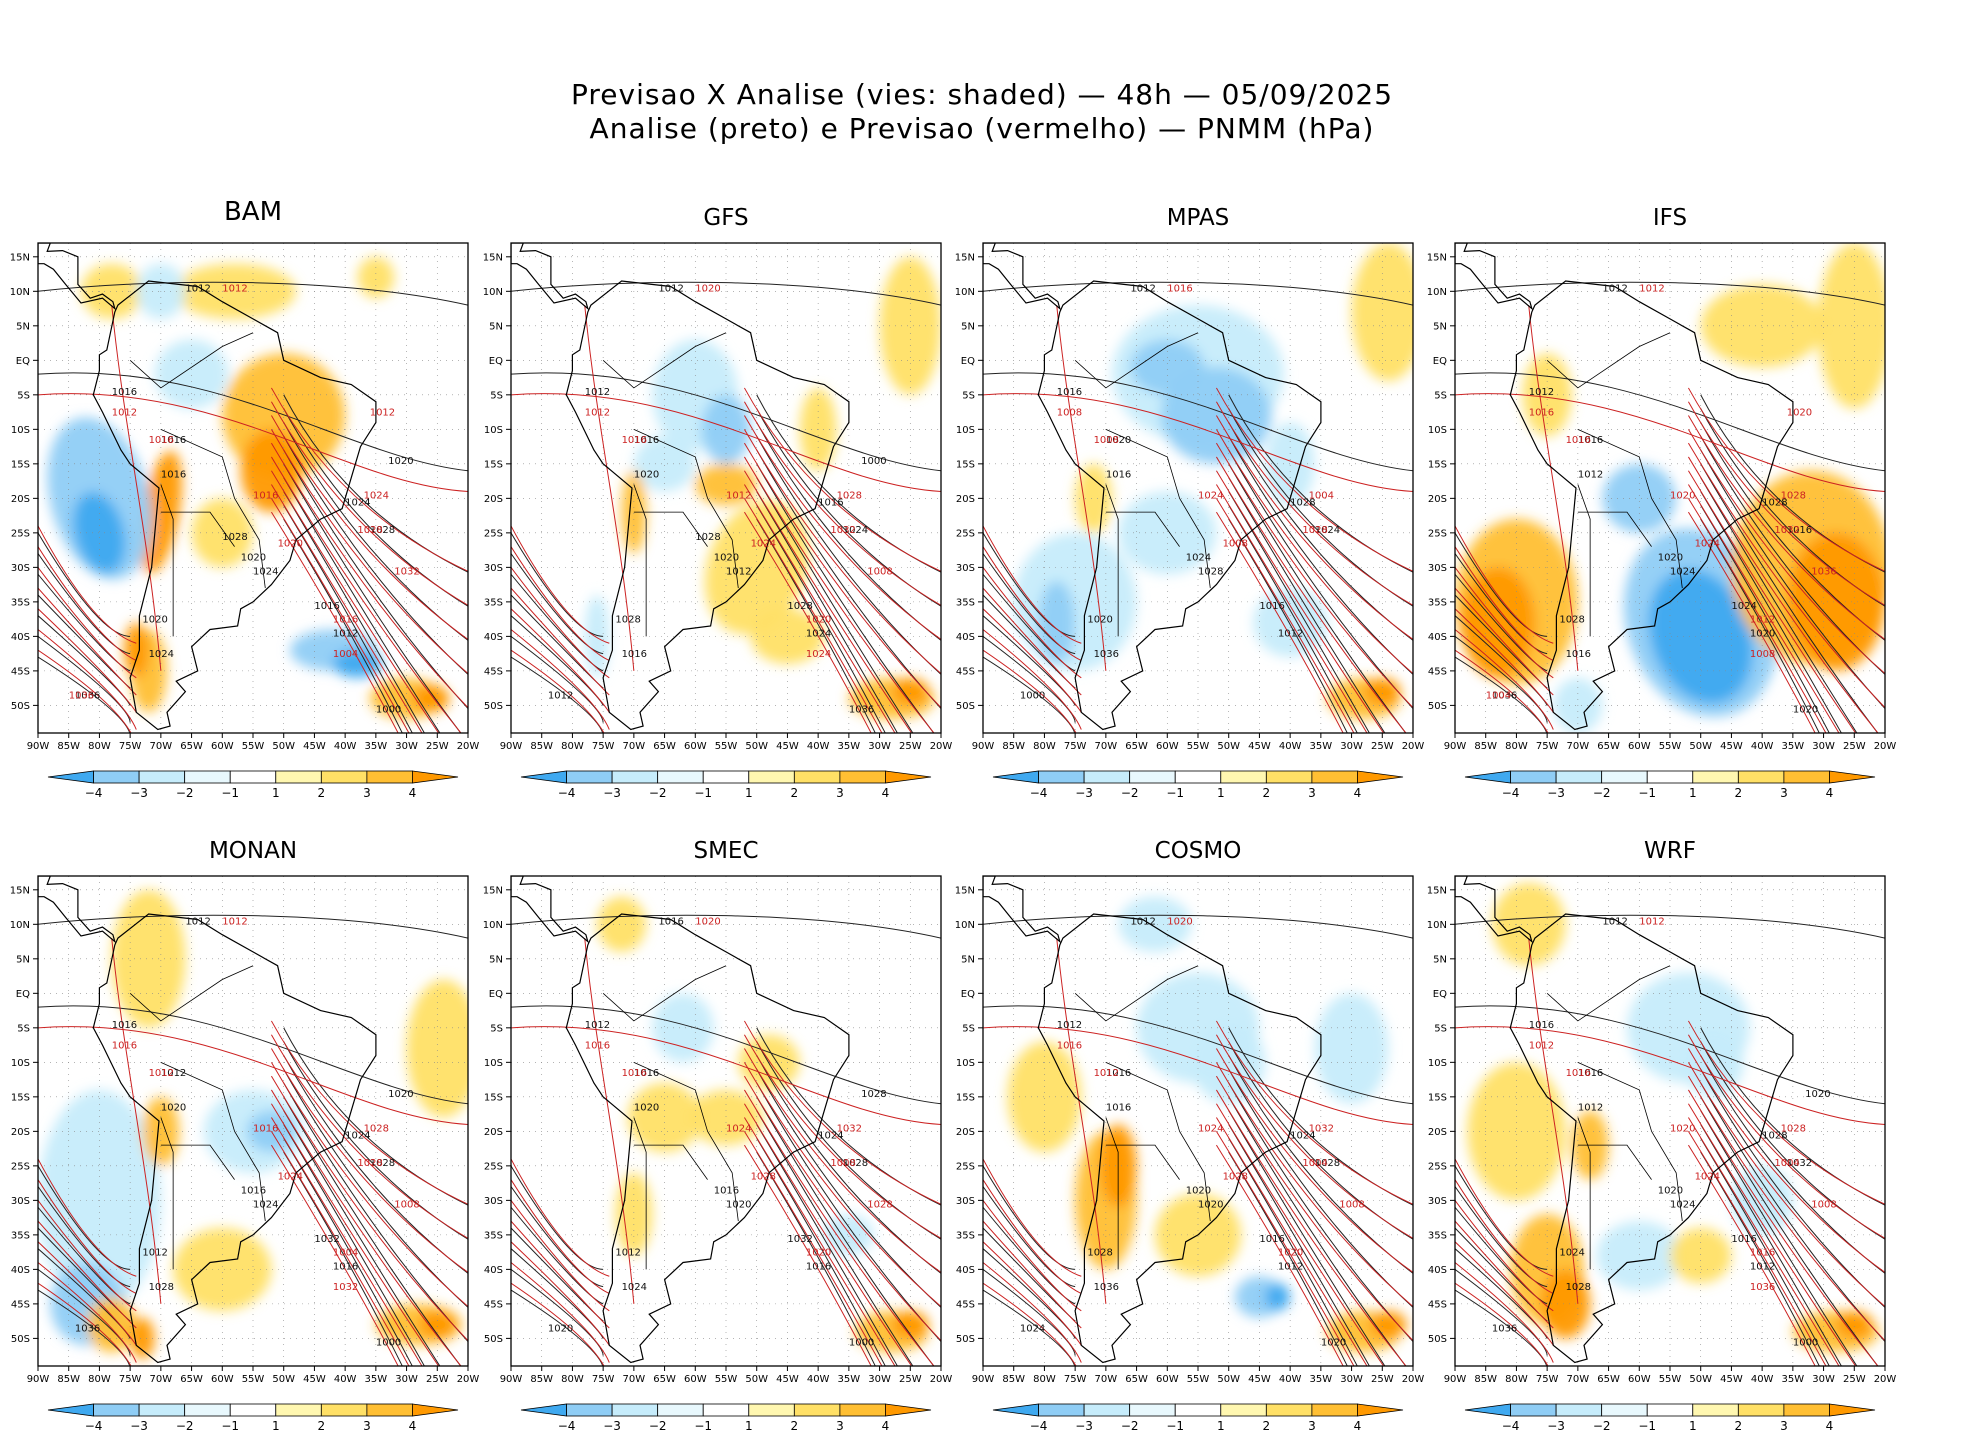 This screenshot has height=1440, width=1964. Describe the element at coordinates (965, 1063) in the screenshot. I see `latitude-label: 10S` at that location.